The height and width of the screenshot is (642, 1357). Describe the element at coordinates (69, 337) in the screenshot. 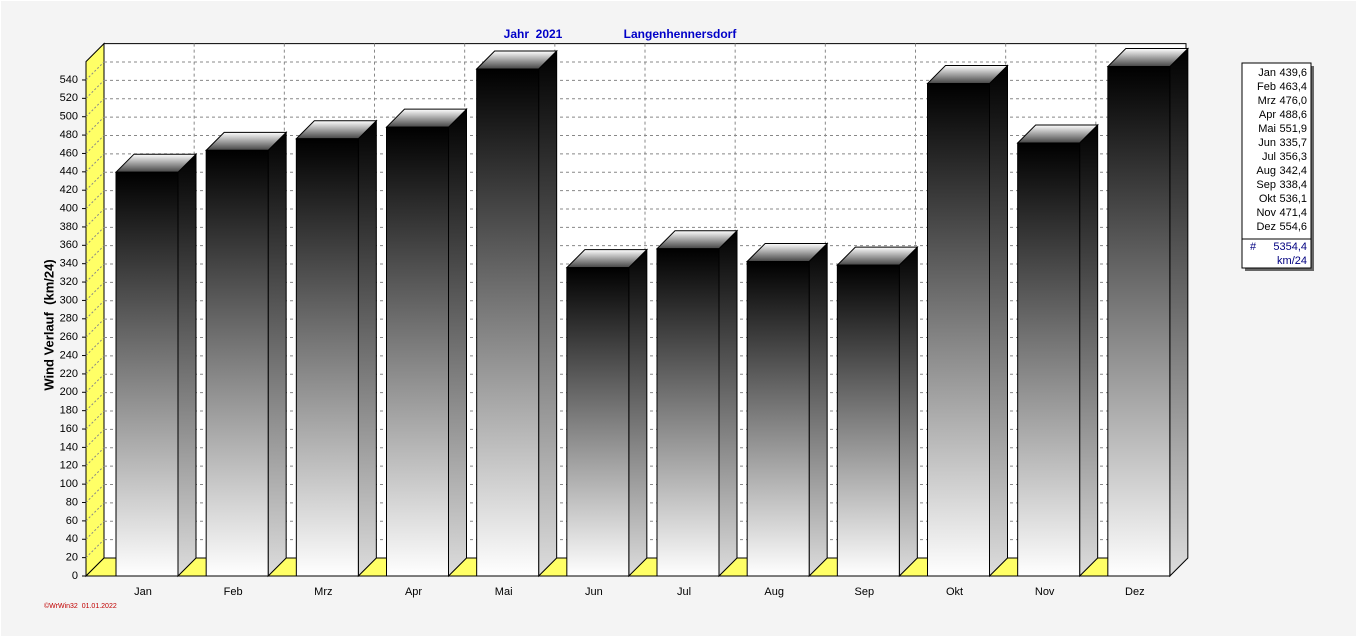

I see `y-tick-label: 260` at that location.